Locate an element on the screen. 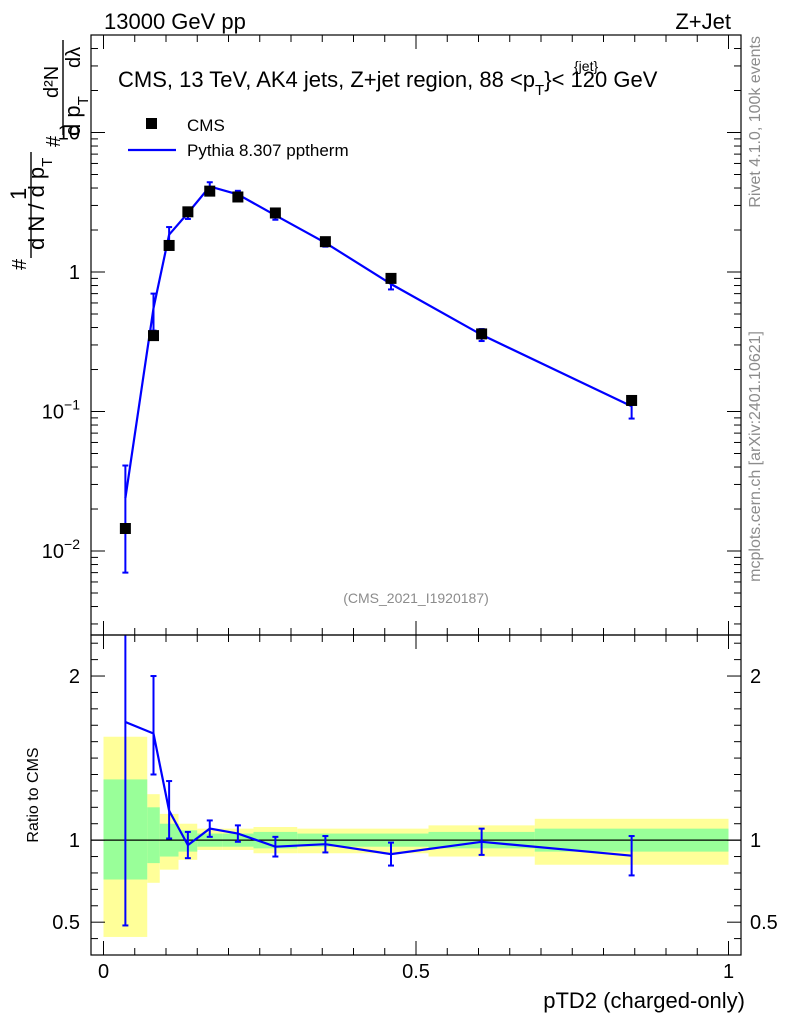  ylabel-denominator: d N / d pT is located at coordinates (40, 204).